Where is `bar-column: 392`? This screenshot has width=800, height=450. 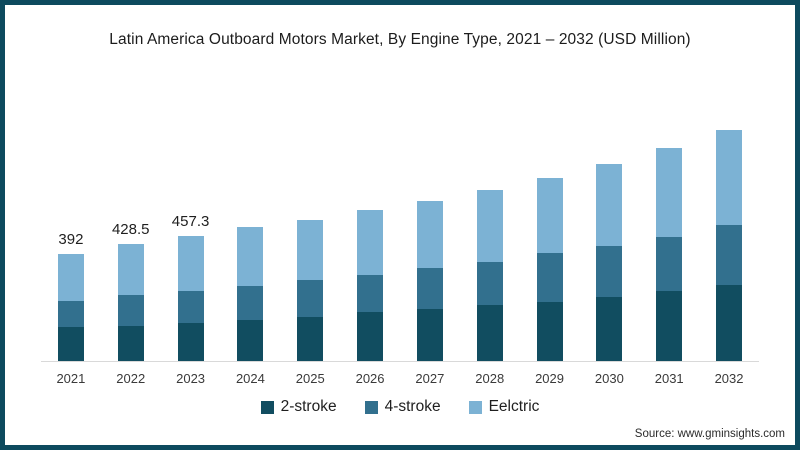
bar-column: 392 is located at coordinates (71, 296).